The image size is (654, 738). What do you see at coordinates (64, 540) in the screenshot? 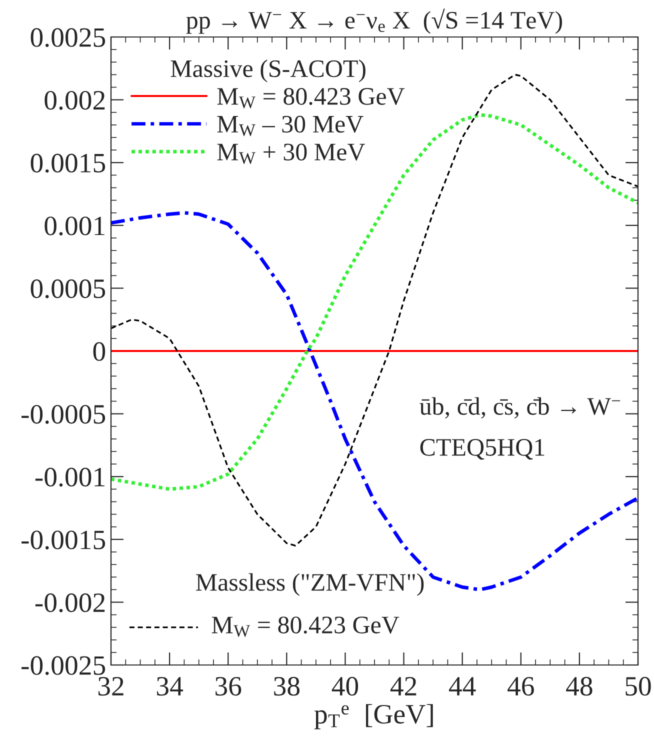
I see `y-tick-label: -0.0015` at bounding box center [64, 540].